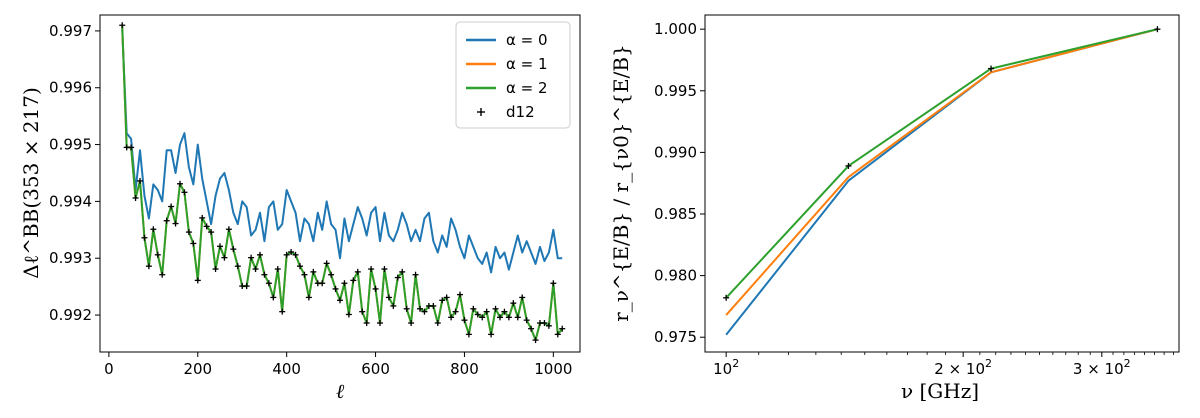 Image resolution: width=1200 pixels, height=418 pixels. What do you see at coordinates (675, 214) in the screenshot?
I see `right-y-tick-label: 0.985` at bounding box center [675, 214].